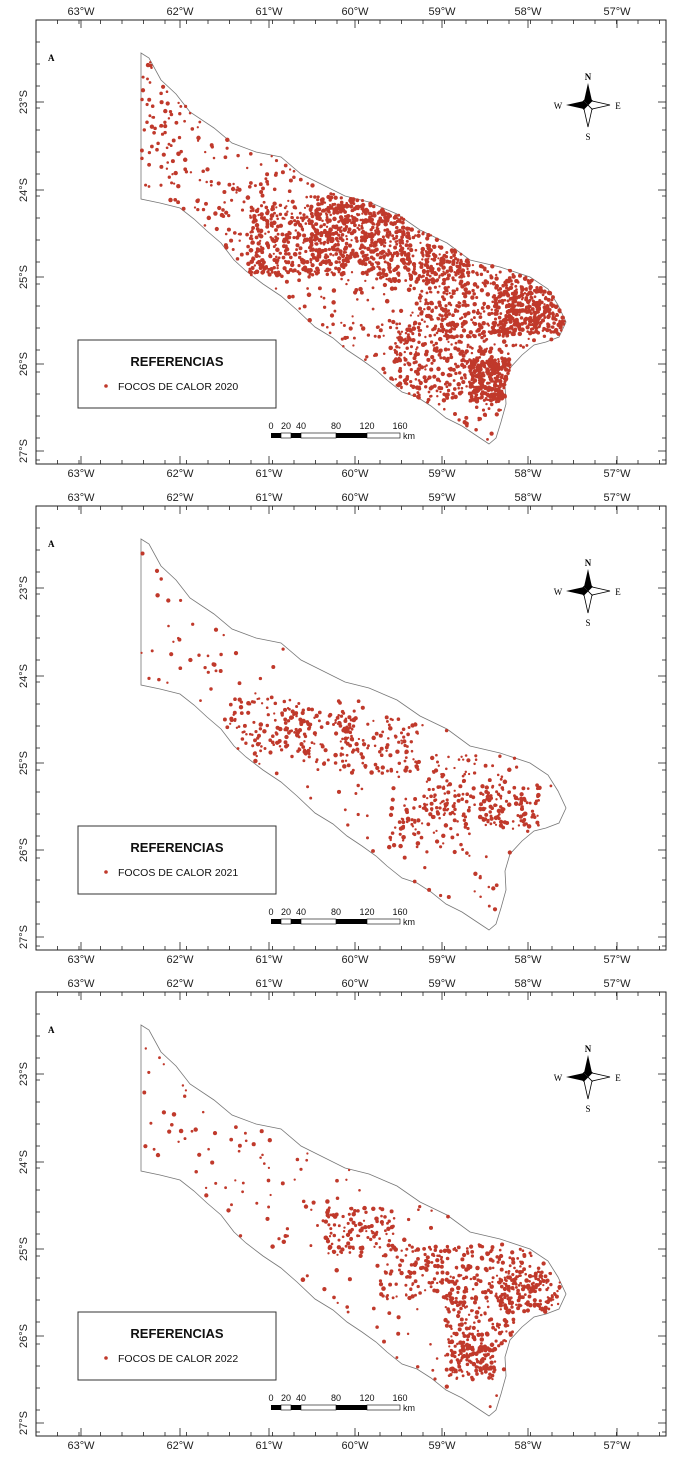 The width and height of the screenshot is (683, 1460). I want to click on compass-north-point-icon, so click(588, 1066).